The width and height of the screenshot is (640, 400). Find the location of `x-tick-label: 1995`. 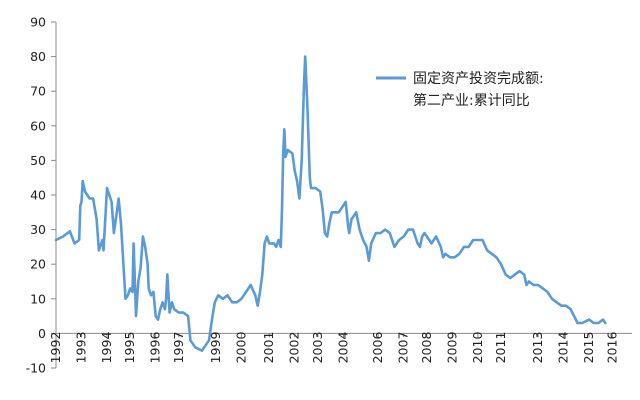

x-tick-label: 1995 is located at coordinates (129, 348).